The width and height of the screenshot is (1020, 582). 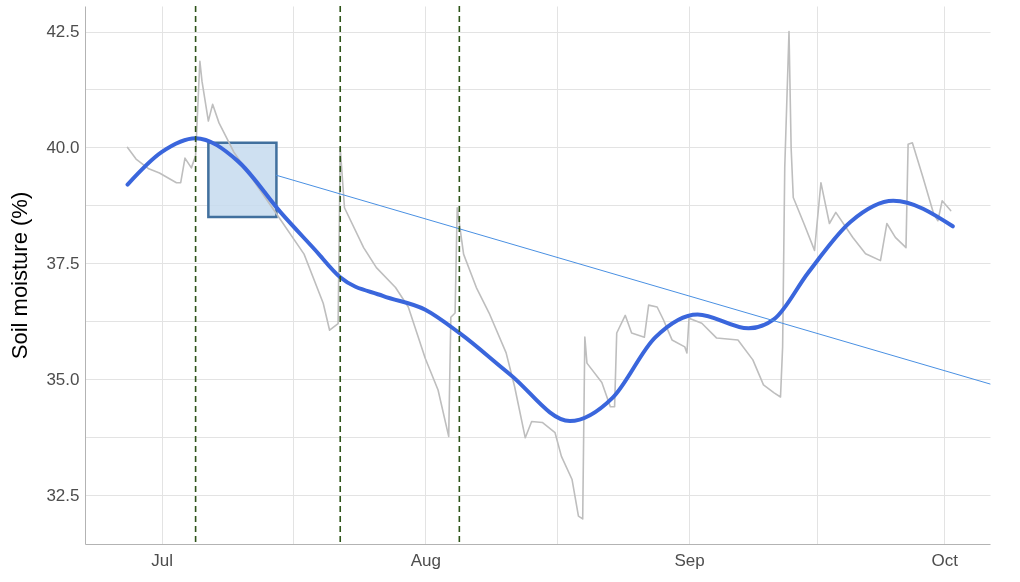 What do you see at coordinates (425, 560) in the screenshot?
I see `x-tick-label: Aug` at bounding box center [425, 560].